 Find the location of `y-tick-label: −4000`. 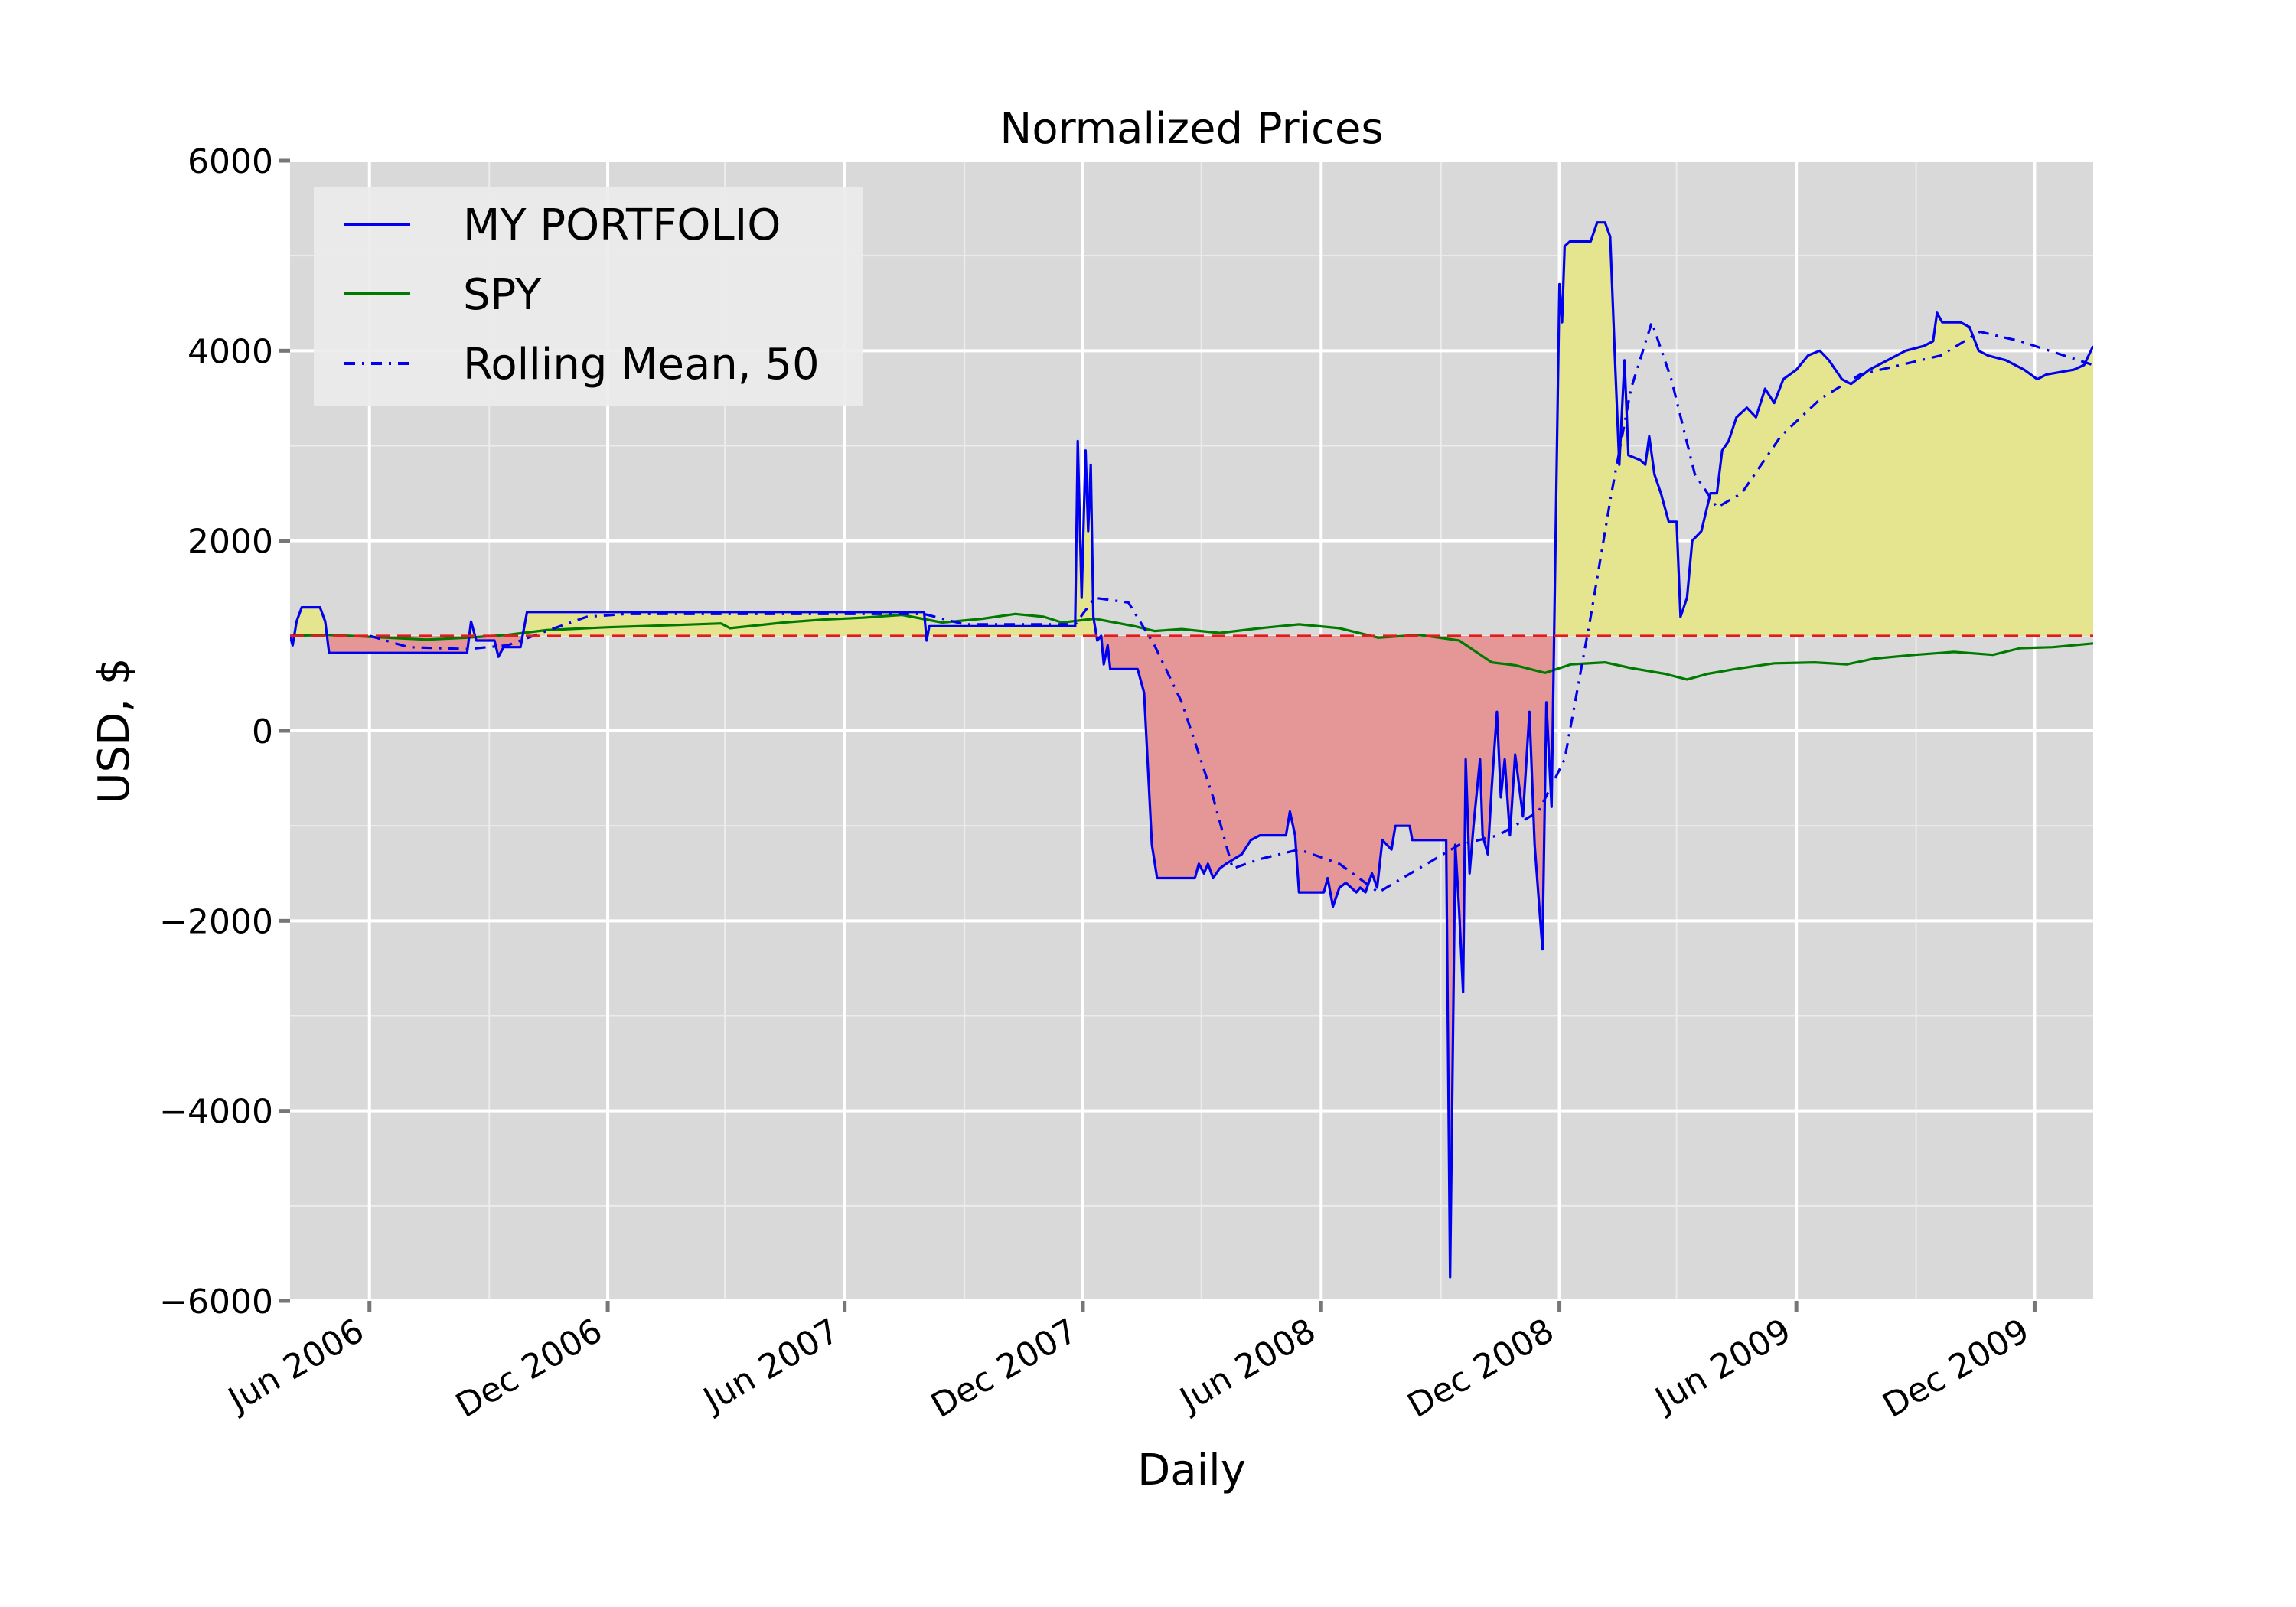

y-tick-label: −4000 is located at coordinates (216, 1112).